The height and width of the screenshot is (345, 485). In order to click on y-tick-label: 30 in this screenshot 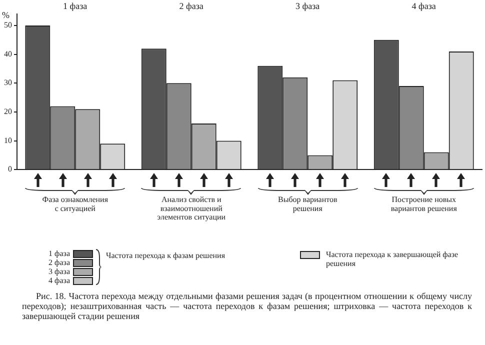, I will do `click(8, 83)`.